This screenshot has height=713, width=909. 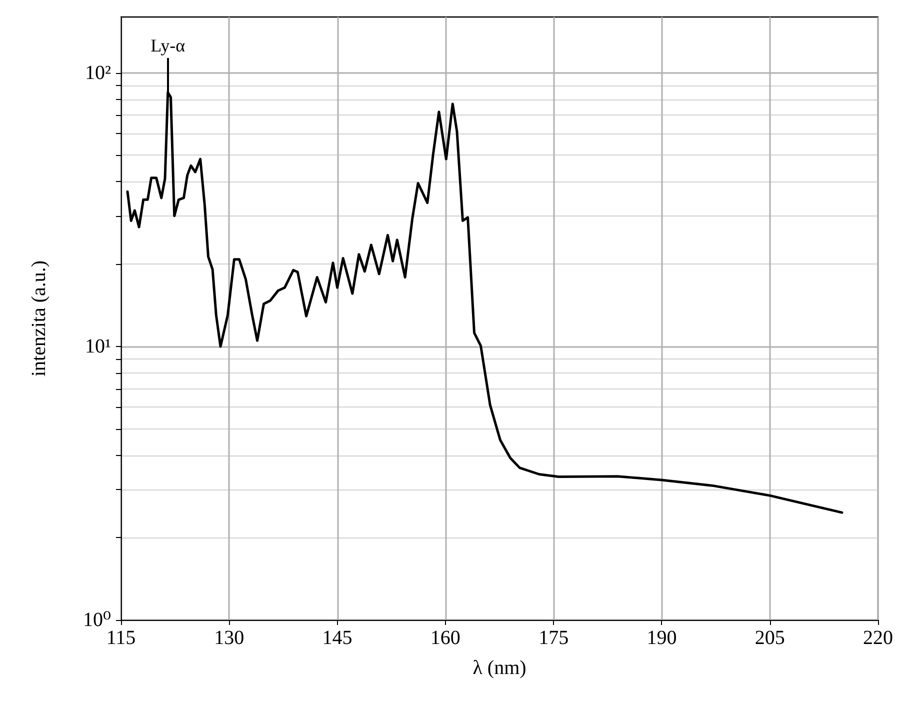 What do you see at coordinates (98, 346) in the screenshot?
I see `y-tick-label: 10¹` at bounding box center [98, 346].